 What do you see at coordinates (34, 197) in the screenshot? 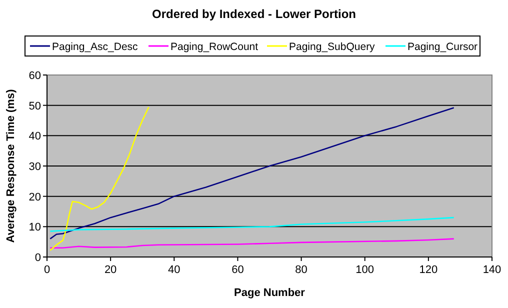
I see `y-tick-label: 20` at bounding box center [34, 197].